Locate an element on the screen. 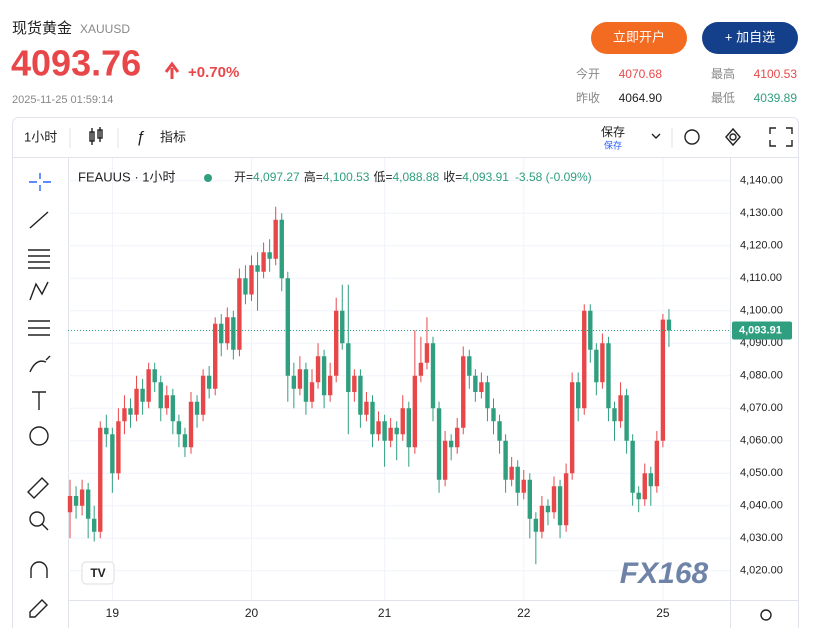  brush-tool is located at coordinates (40, 364).